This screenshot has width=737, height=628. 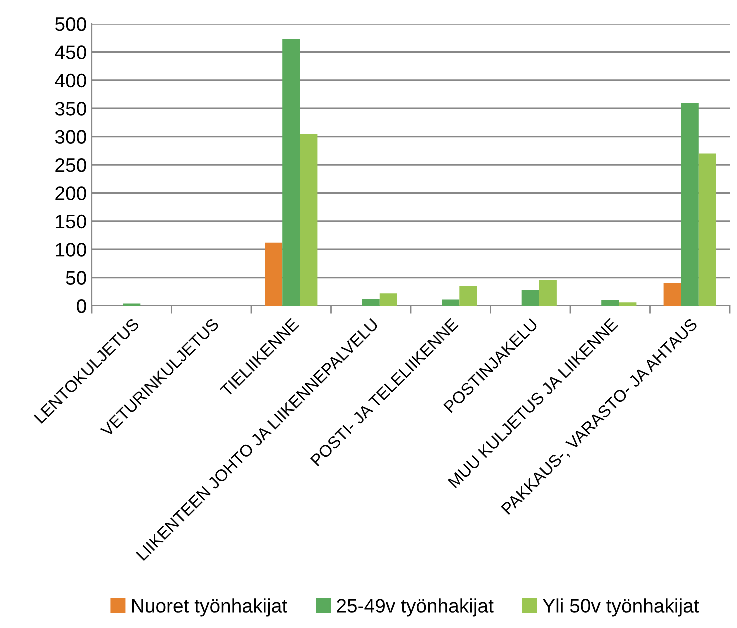 What do you see at coordinates (415, 607) in the screenshot?
I see `legend-label: 25-49v työnhakijat` at bounding box center [415, 607].